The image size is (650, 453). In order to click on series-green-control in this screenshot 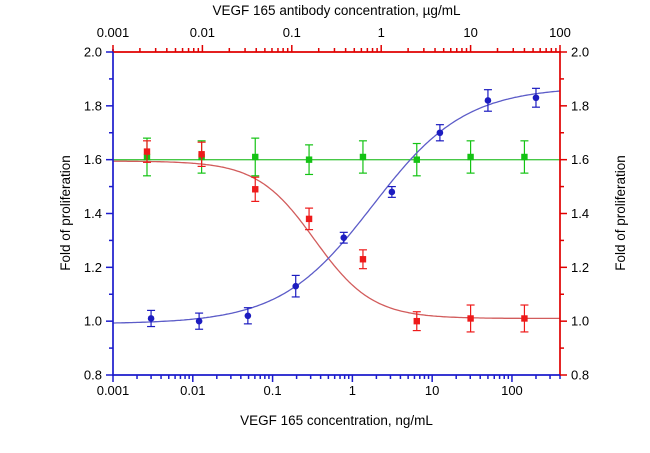, I will do `click(336, 157)`.